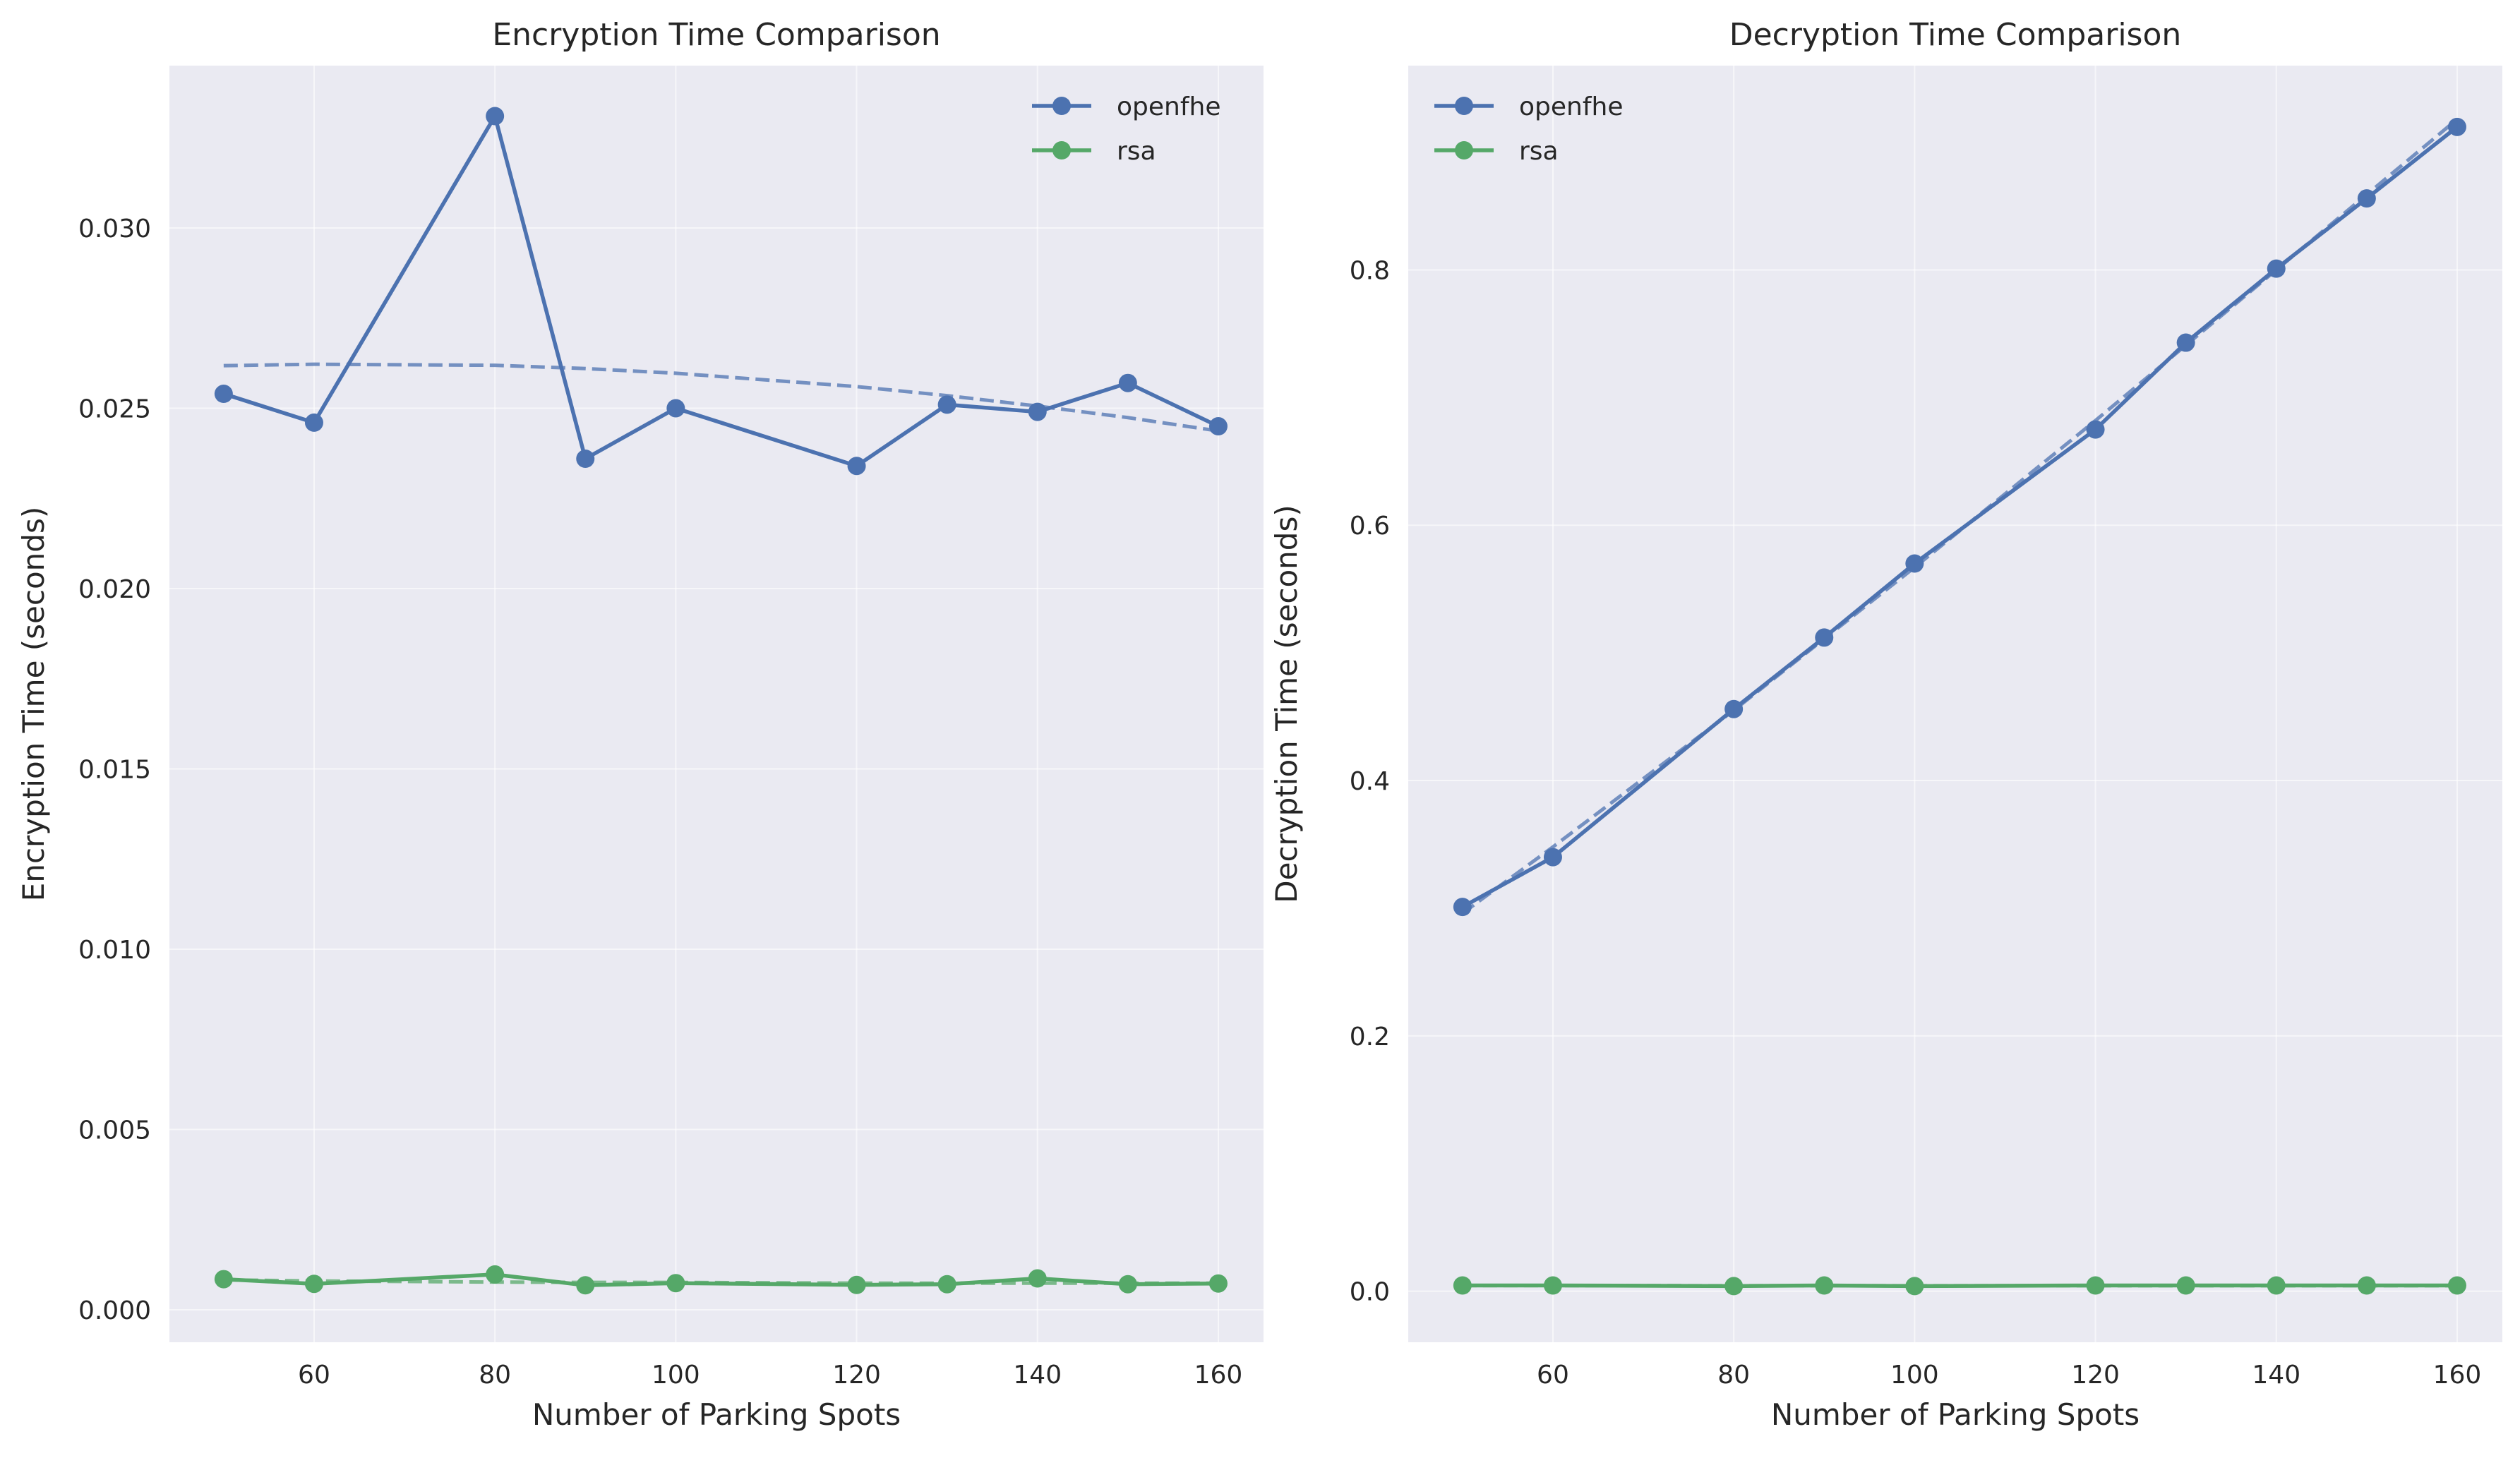 This screenshot has height=1458, width=2520. Describe the element at coordinates (721, 398) in the screenshot. I see `series-openfhe-trendline` at that location.